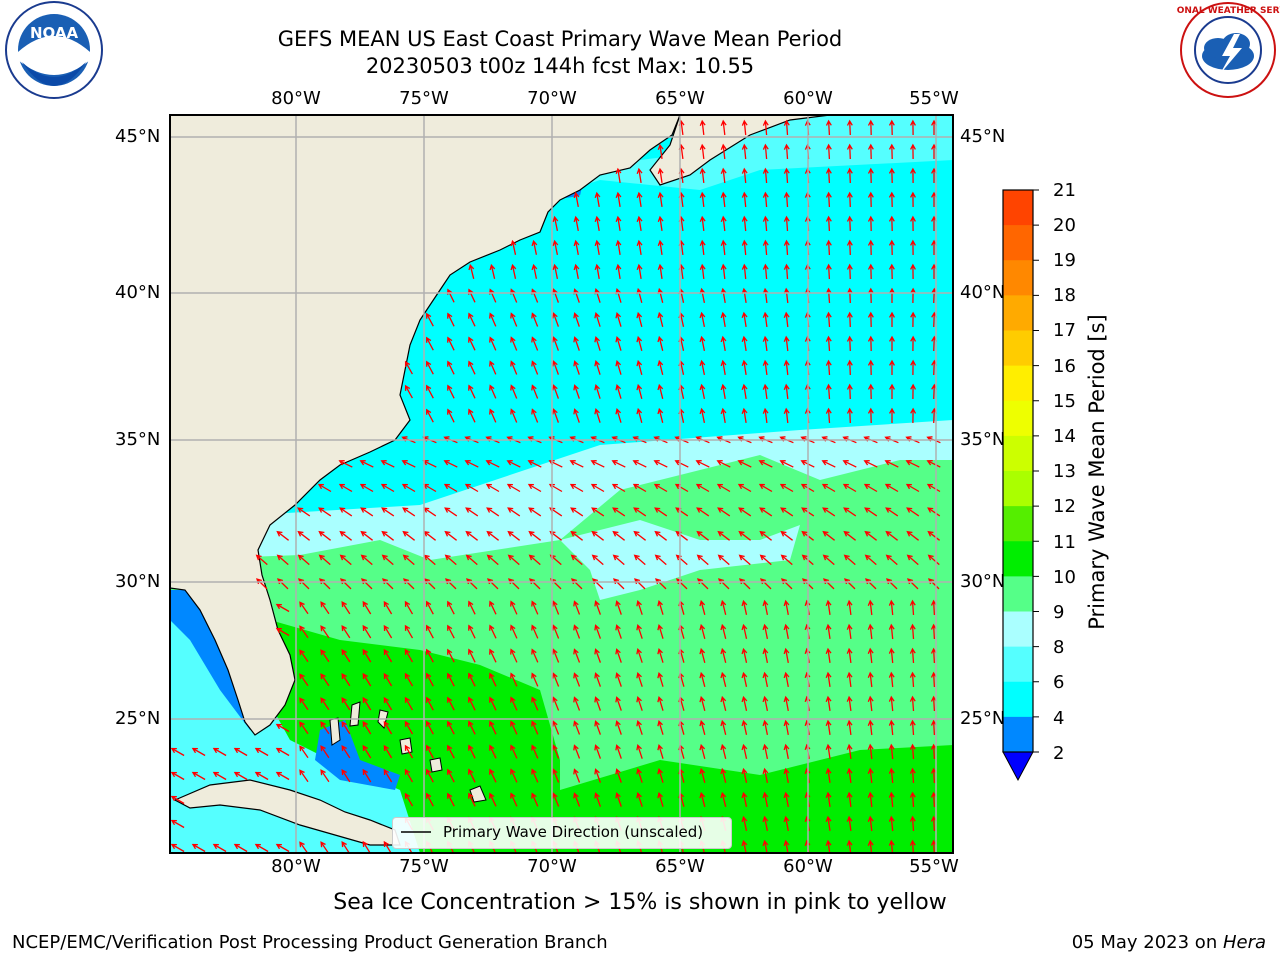 The image size is (1280, 960). What do you see at coordinates (138, 718) in the screenshot?
I see `lat-label-25n-left: 25°N` at bounding box center [138, 718].